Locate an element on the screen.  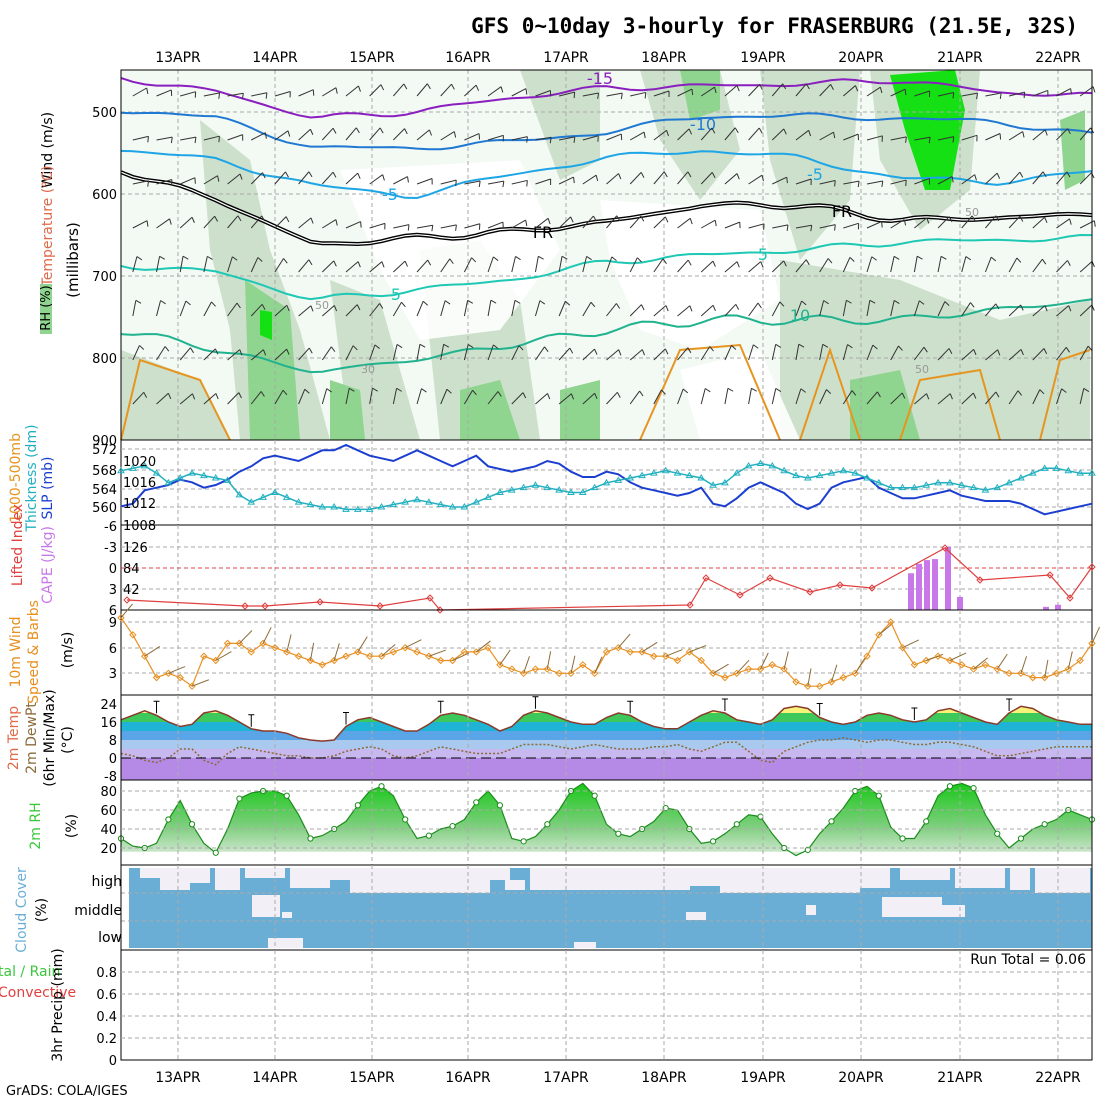
rh-shade is located at coordinates (175, 395).